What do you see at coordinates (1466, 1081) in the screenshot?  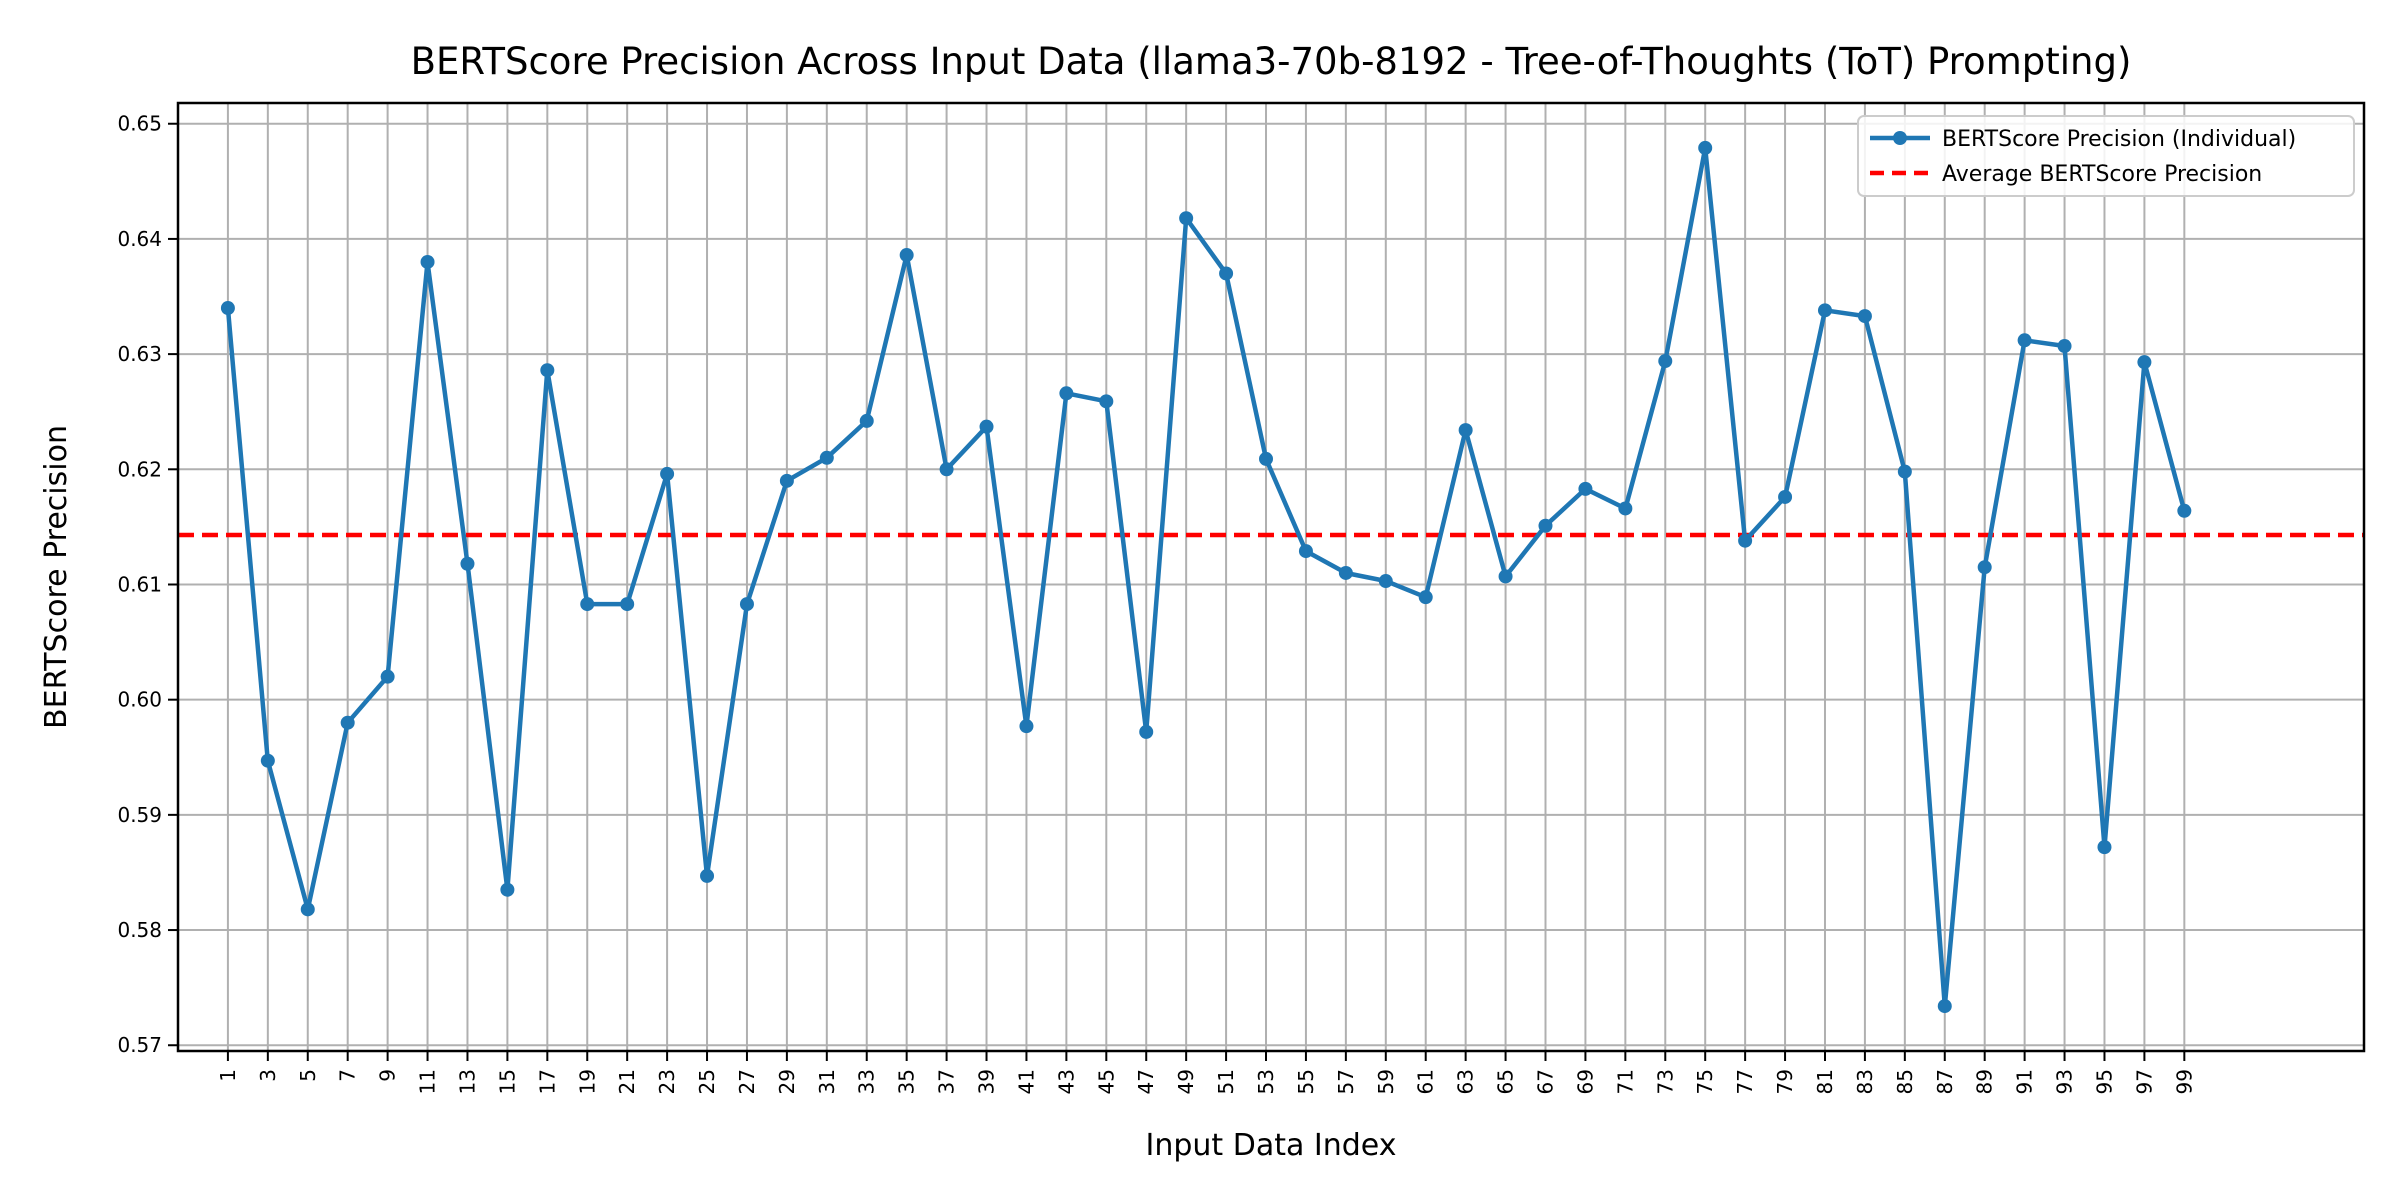 I see `x-tick-label: 63` at bounding box center [1466, 1081].